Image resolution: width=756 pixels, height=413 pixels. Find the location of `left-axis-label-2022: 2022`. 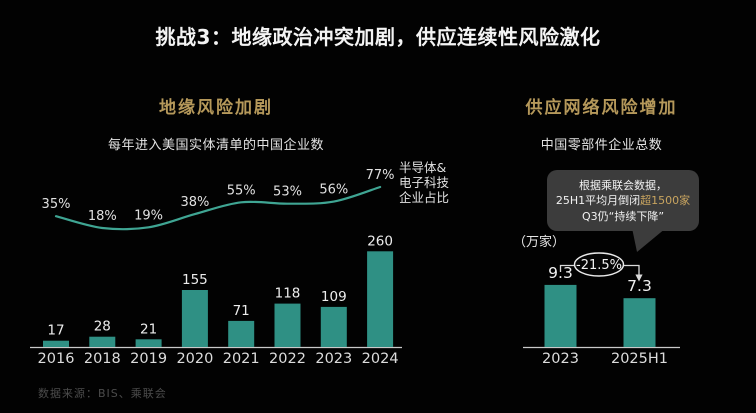

left-axis-label-2022: 2022 is located at coordinates (287, 359).